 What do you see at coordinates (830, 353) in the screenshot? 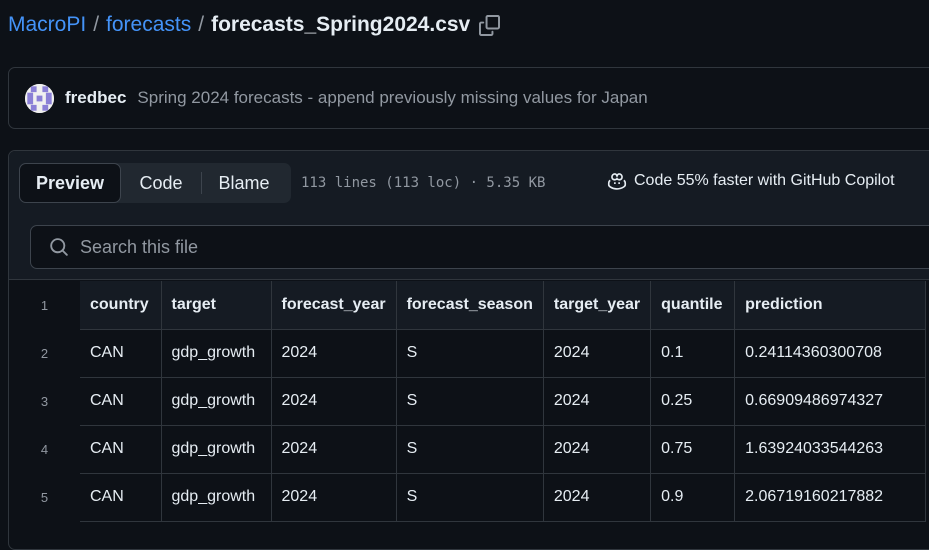
I see `table-cell: 0.24114360300708` at bounding box center [830, 353].